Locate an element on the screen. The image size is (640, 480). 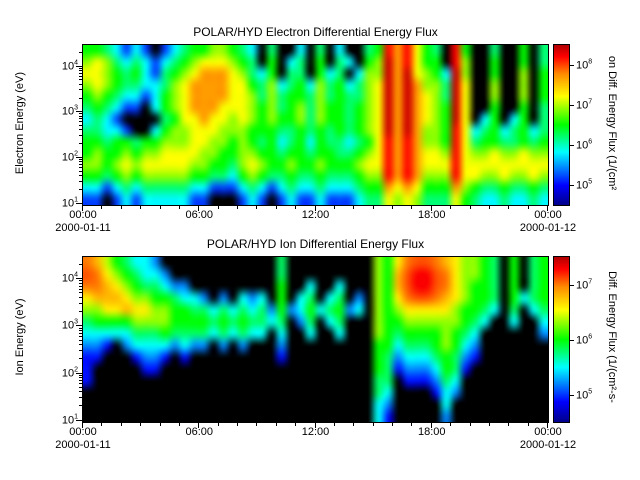
y-tick-label: 10⁴ is located at coordinates (69, 65).